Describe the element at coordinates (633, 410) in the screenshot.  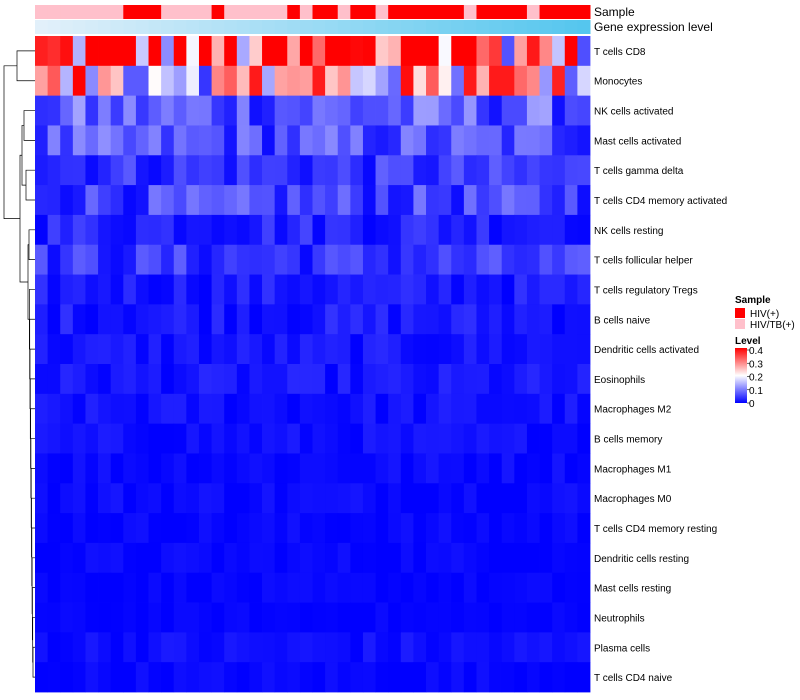
I see `row-label: Macrophages M2` at that location.